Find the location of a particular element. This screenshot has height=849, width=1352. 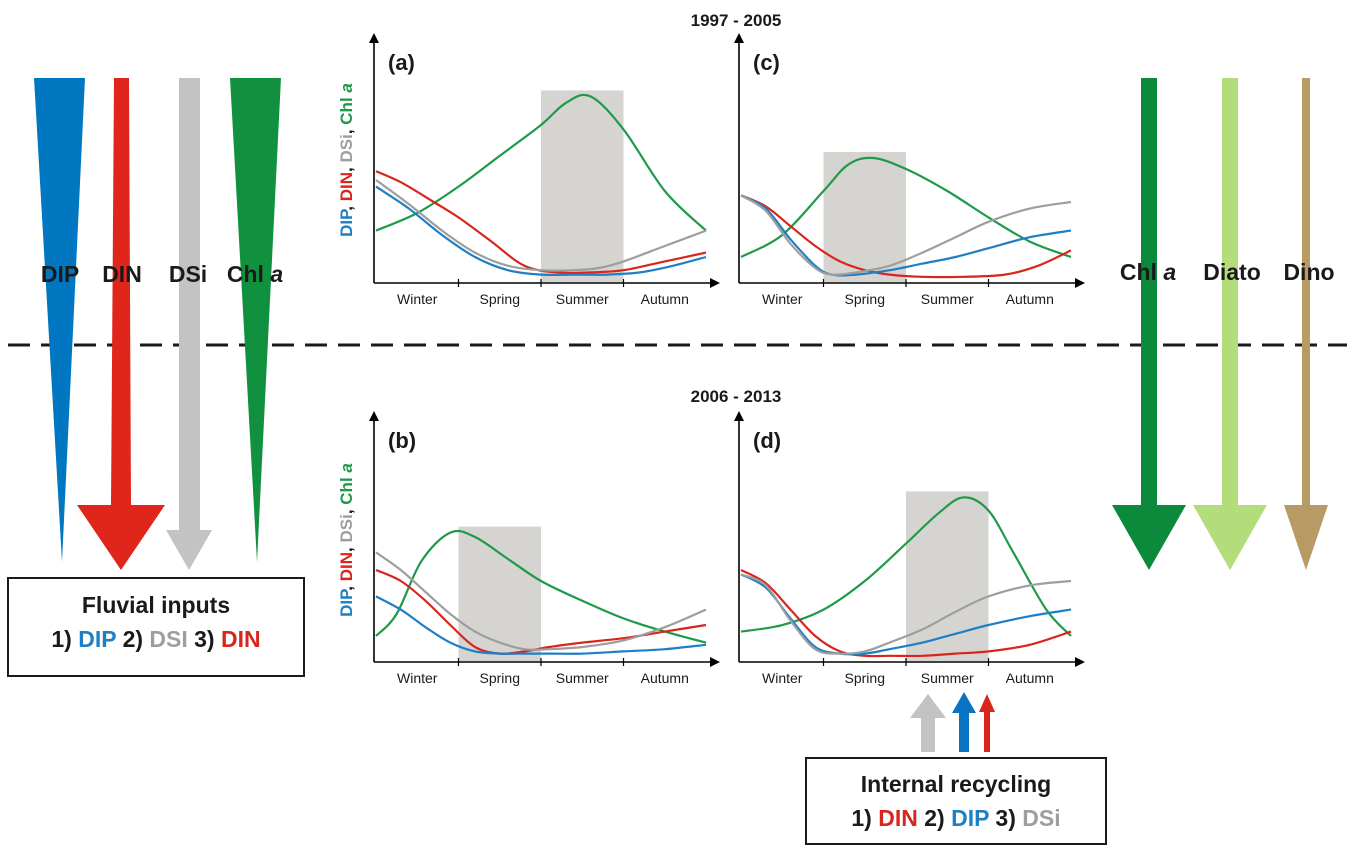

panel-title: (d) is located at coordinates (767, 440).